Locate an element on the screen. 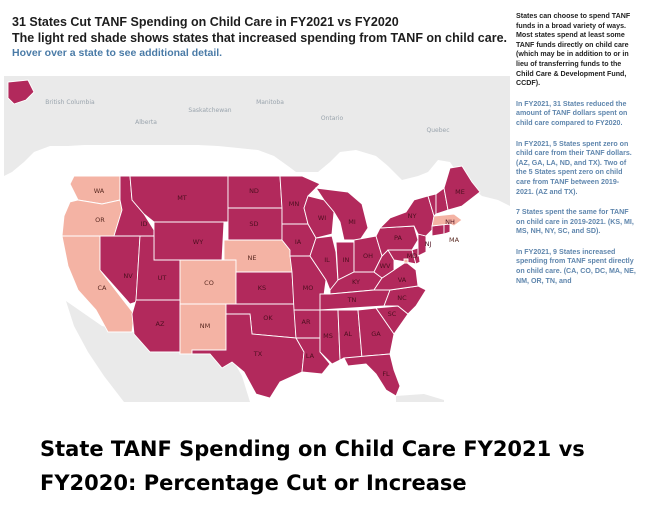  state-ma is located at coordinates (447, 220).